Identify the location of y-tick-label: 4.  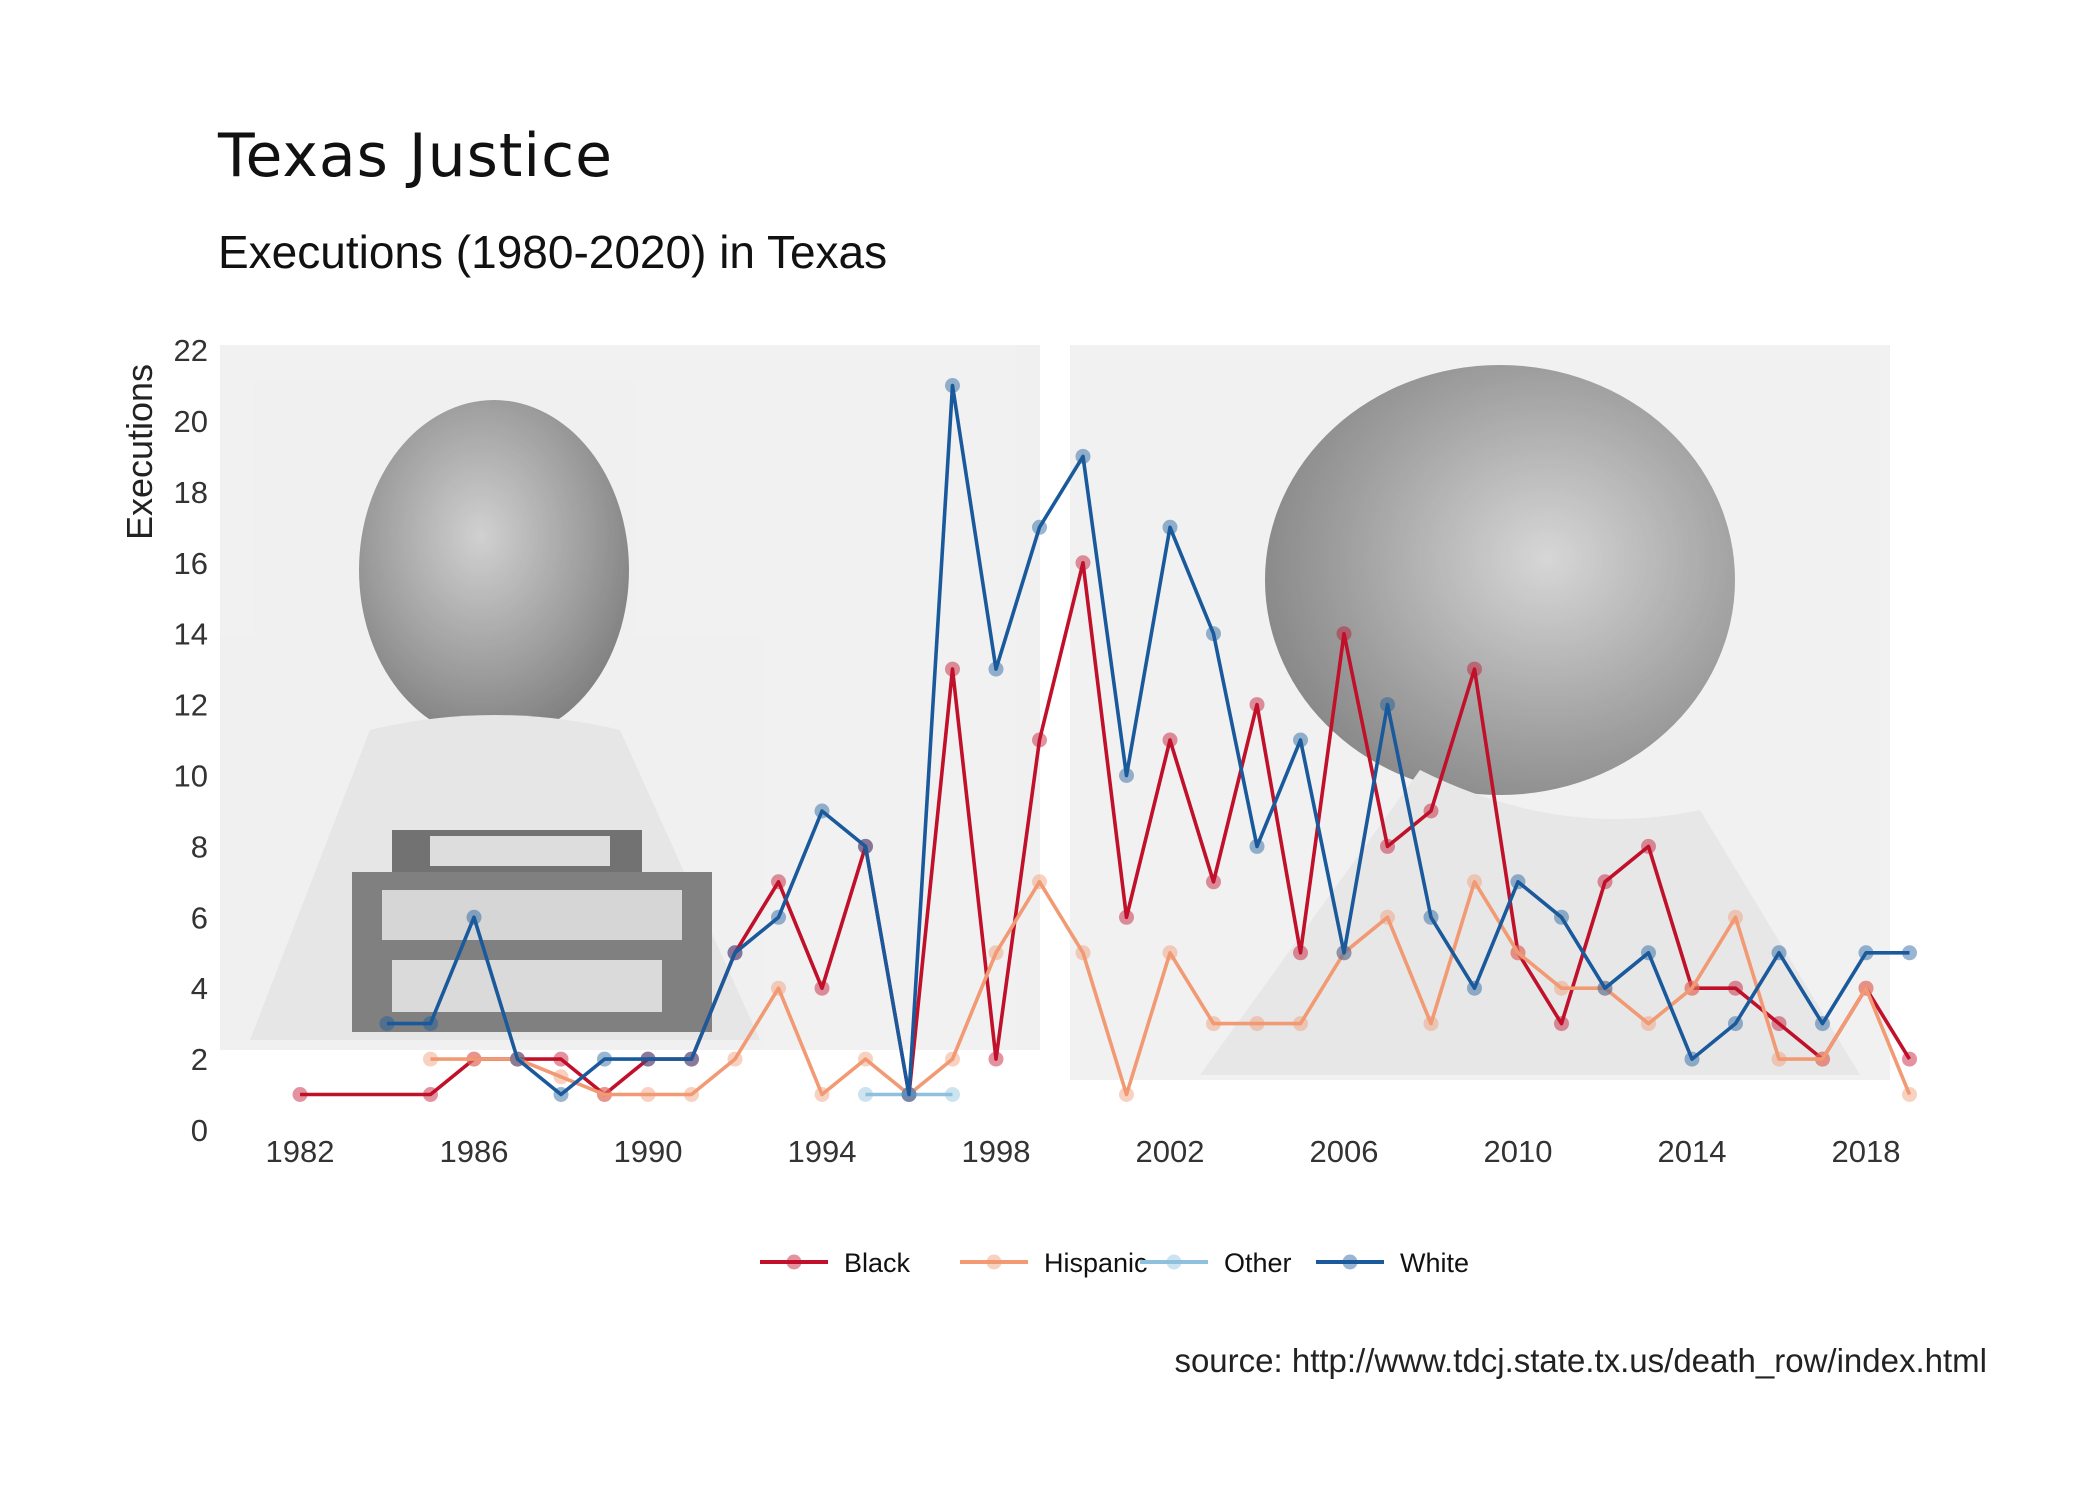
(199, 988).